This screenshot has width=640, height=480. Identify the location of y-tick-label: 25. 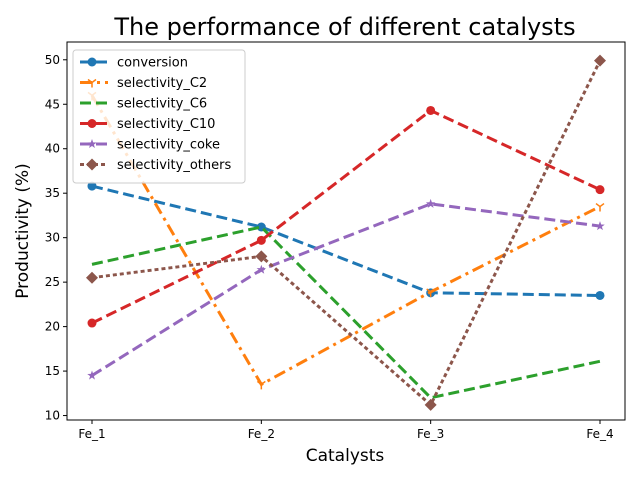
(52, 282).